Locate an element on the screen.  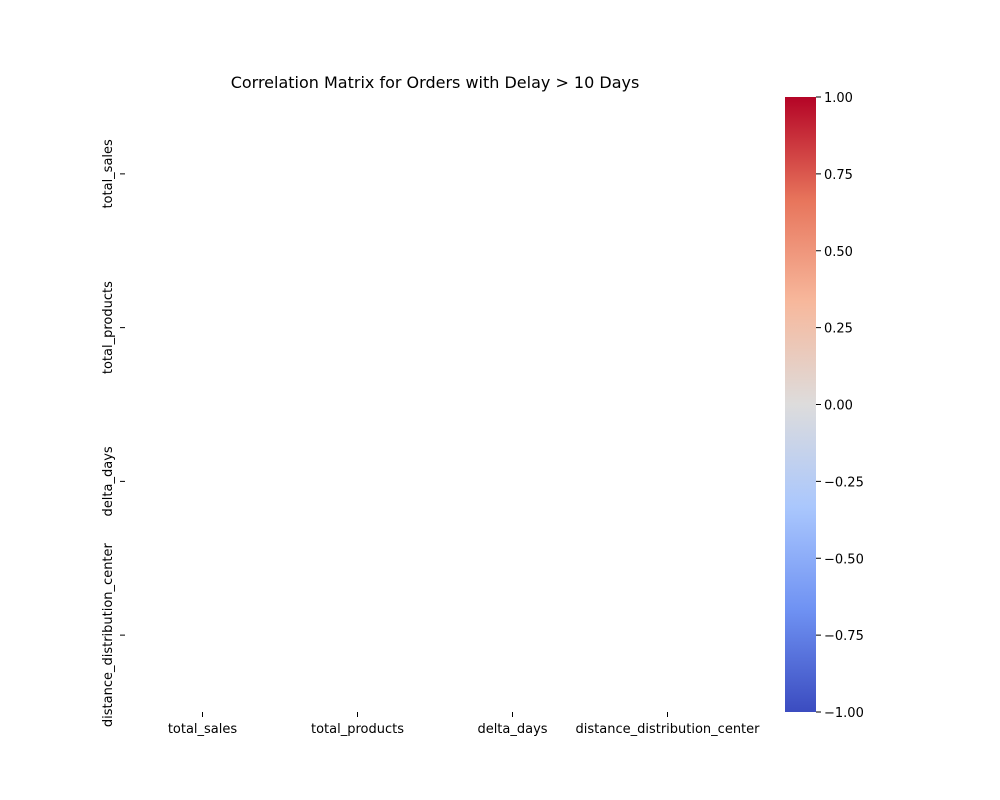
x-tick-label: delta_days is located at coordinates (512, 729).